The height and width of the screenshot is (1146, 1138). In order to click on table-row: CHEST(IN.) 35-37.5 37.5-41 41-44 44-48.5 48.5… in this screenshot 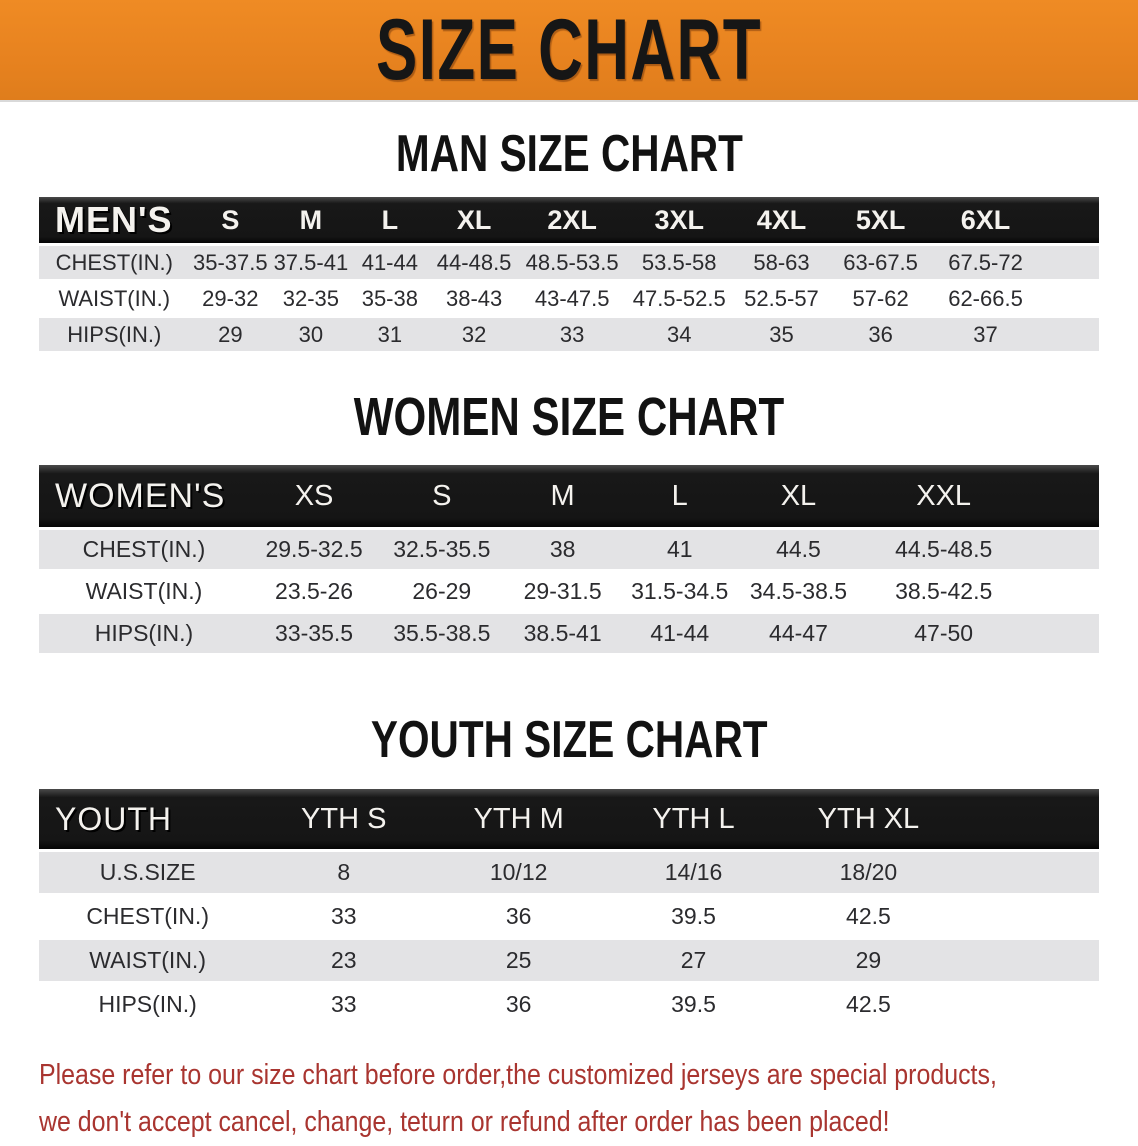, I will do `click(569, 262)`.